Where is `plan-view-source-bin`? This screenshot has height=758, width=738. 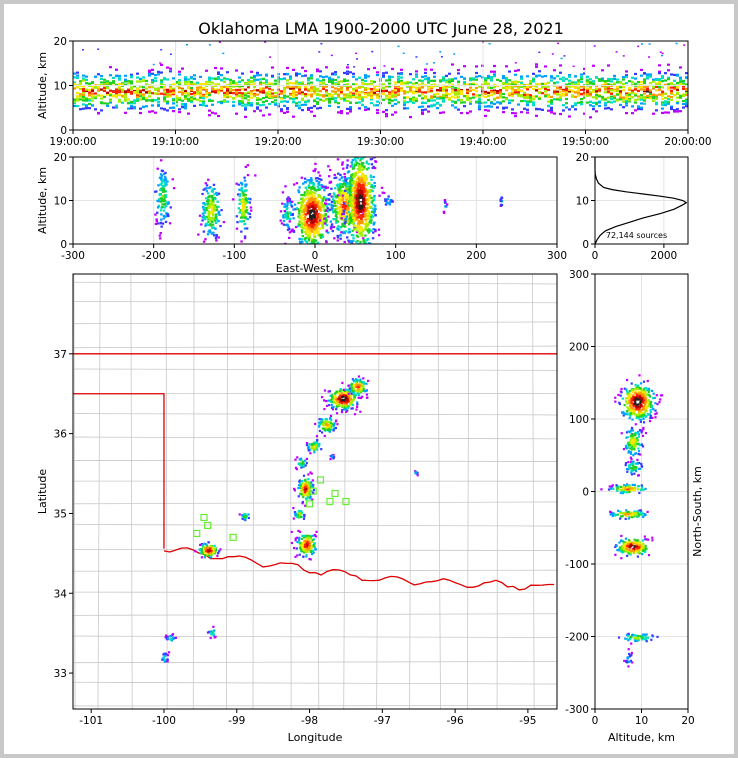
plan-view-source-bin is located at coordinates (333, 399).